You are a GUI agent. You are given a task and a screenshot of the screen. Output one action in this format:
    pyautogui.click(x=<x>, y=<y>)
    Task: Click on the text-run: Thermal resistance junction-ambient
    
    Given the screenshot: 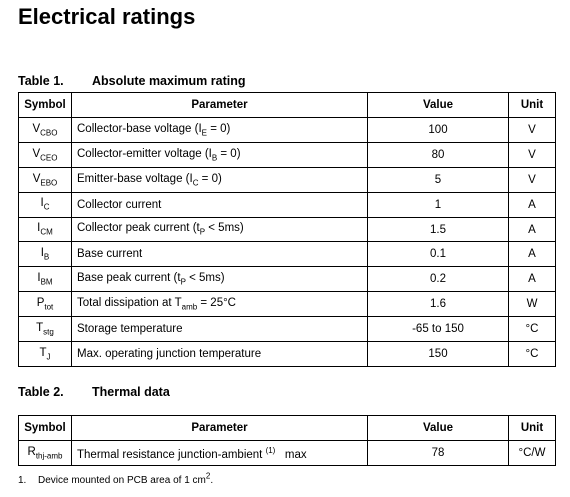 What is the action you would take?
    pyautogui.click(x=171, y=454)
    